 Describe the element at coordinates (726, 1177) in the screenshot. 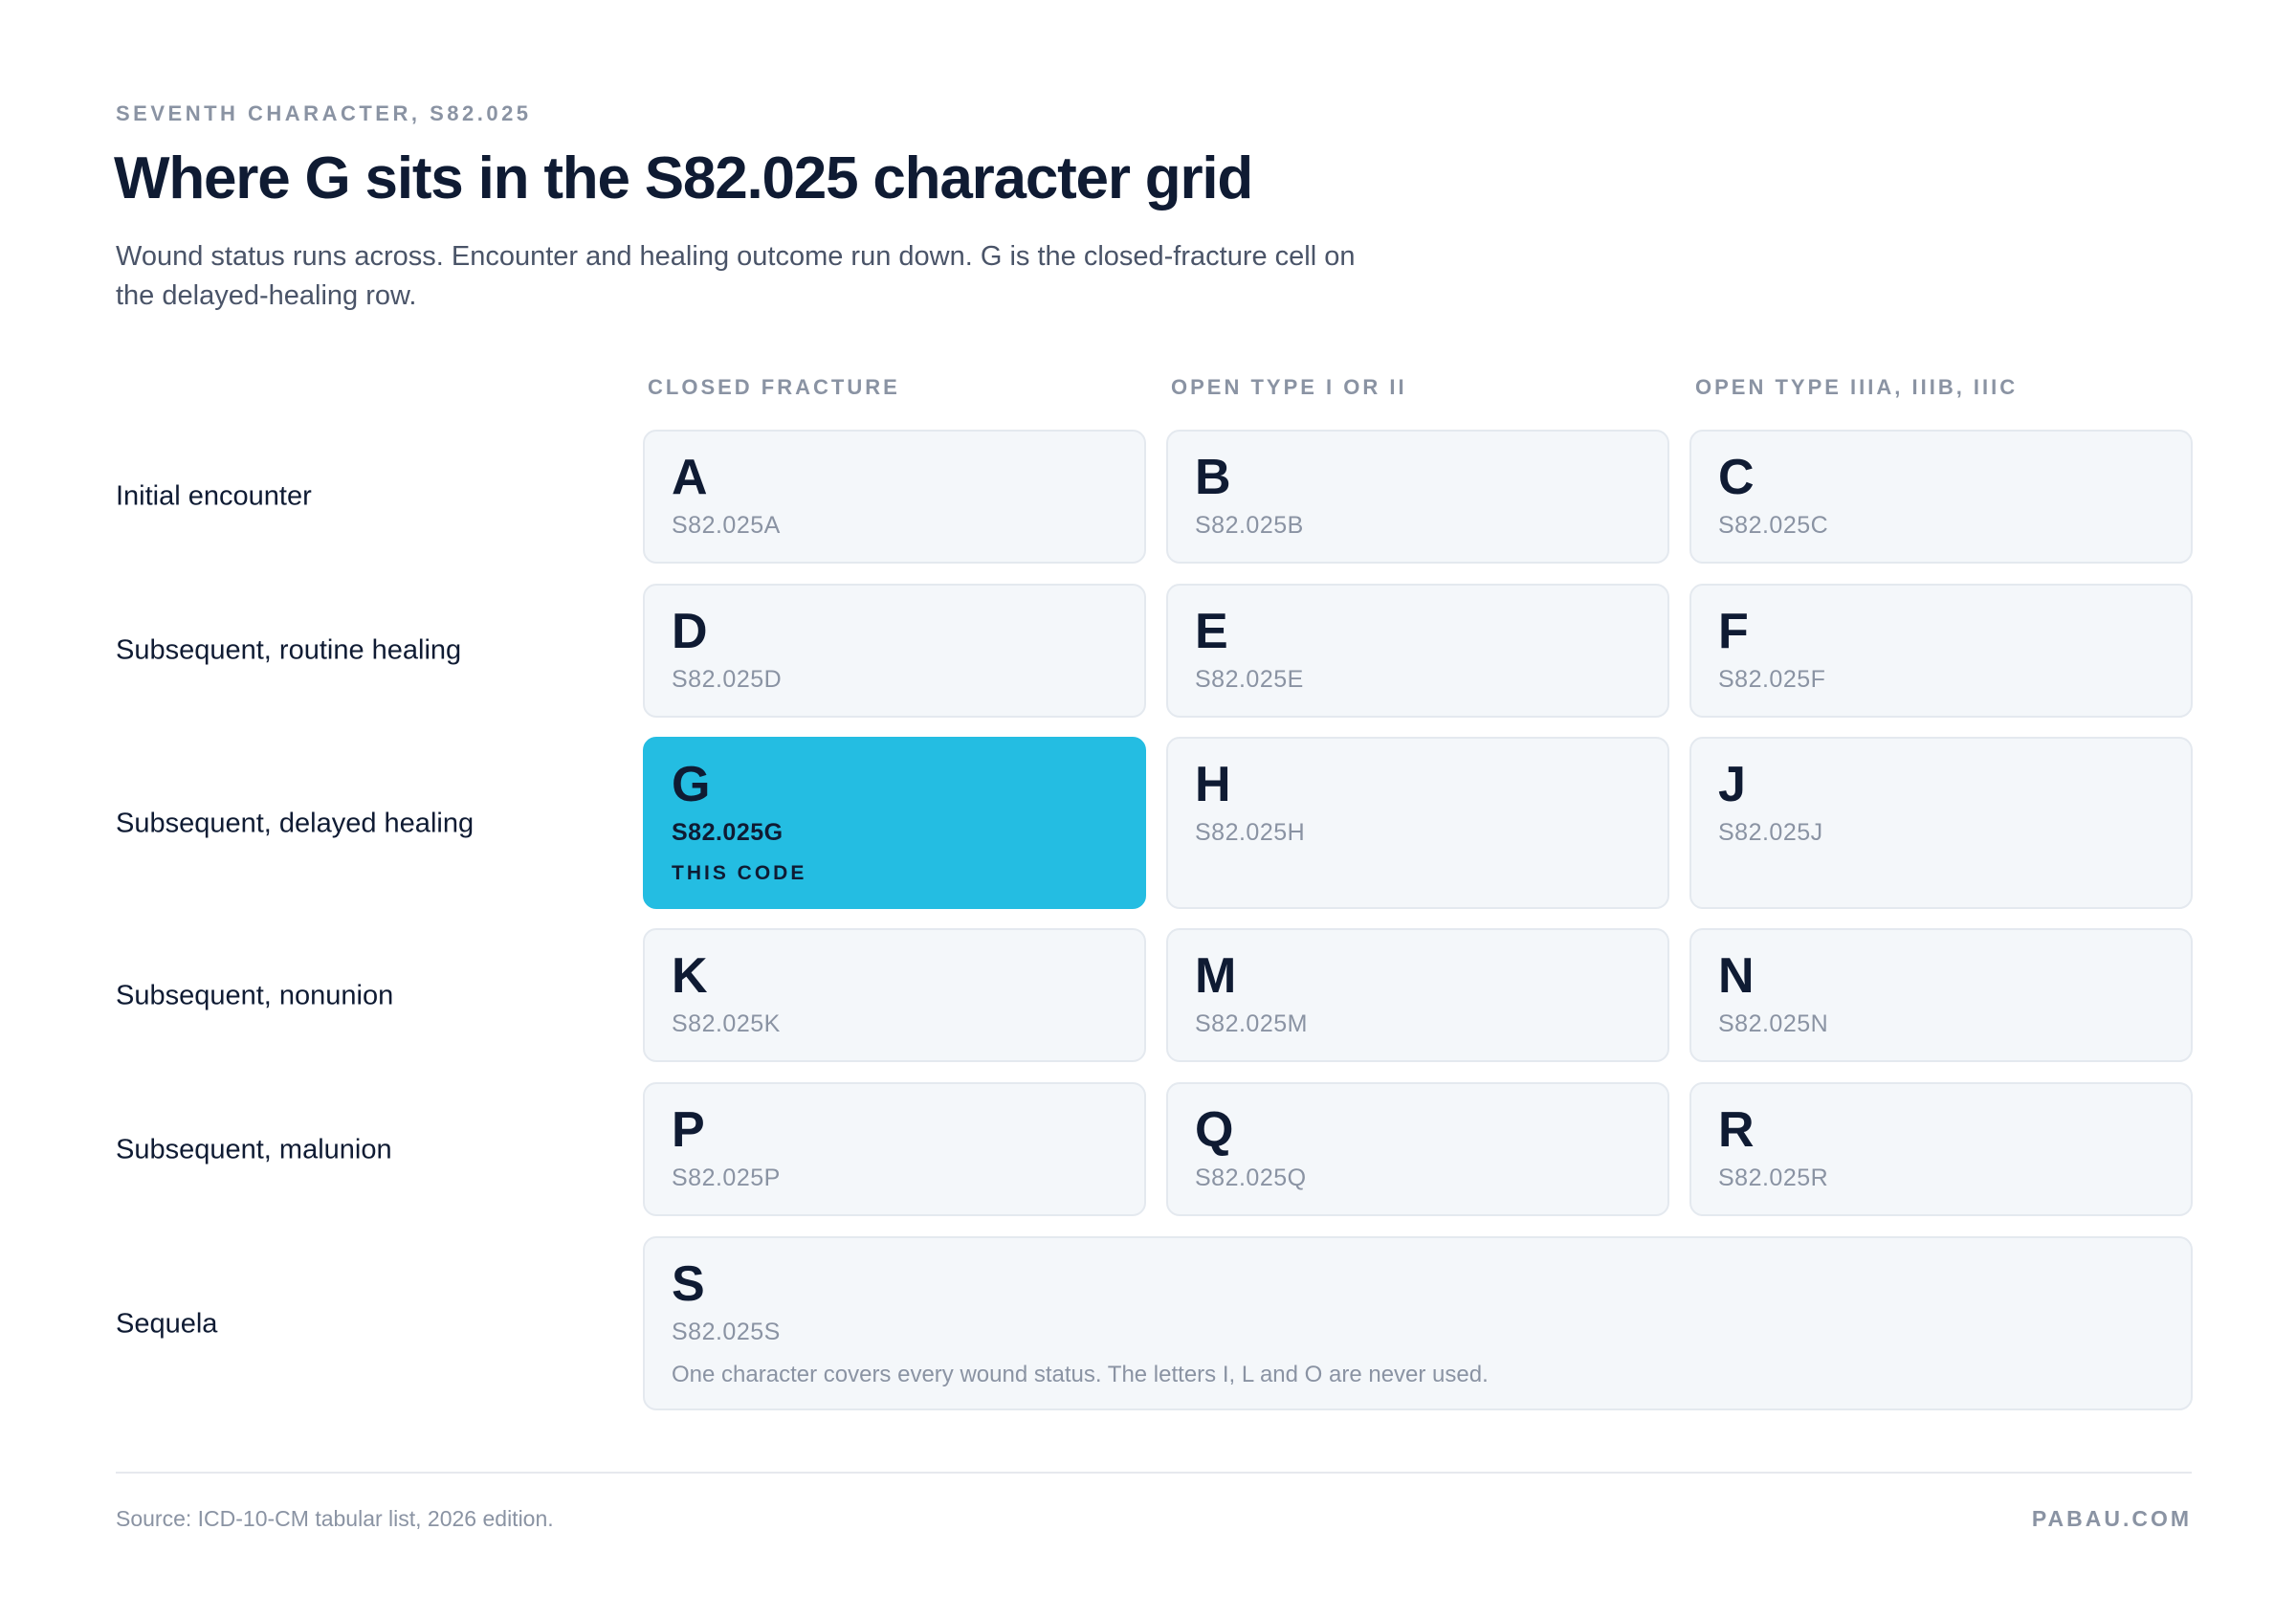

I see `cell-code: S82.025P` at that location.